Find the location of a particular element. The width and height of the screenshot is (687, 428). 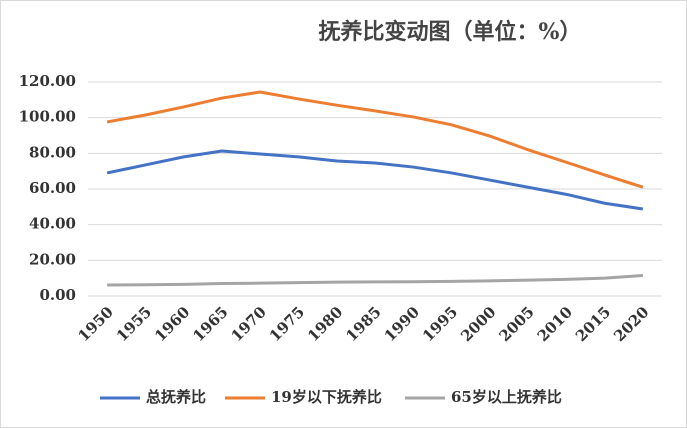

y-tick-label: 0.00 is located at coordinates (57, 295).